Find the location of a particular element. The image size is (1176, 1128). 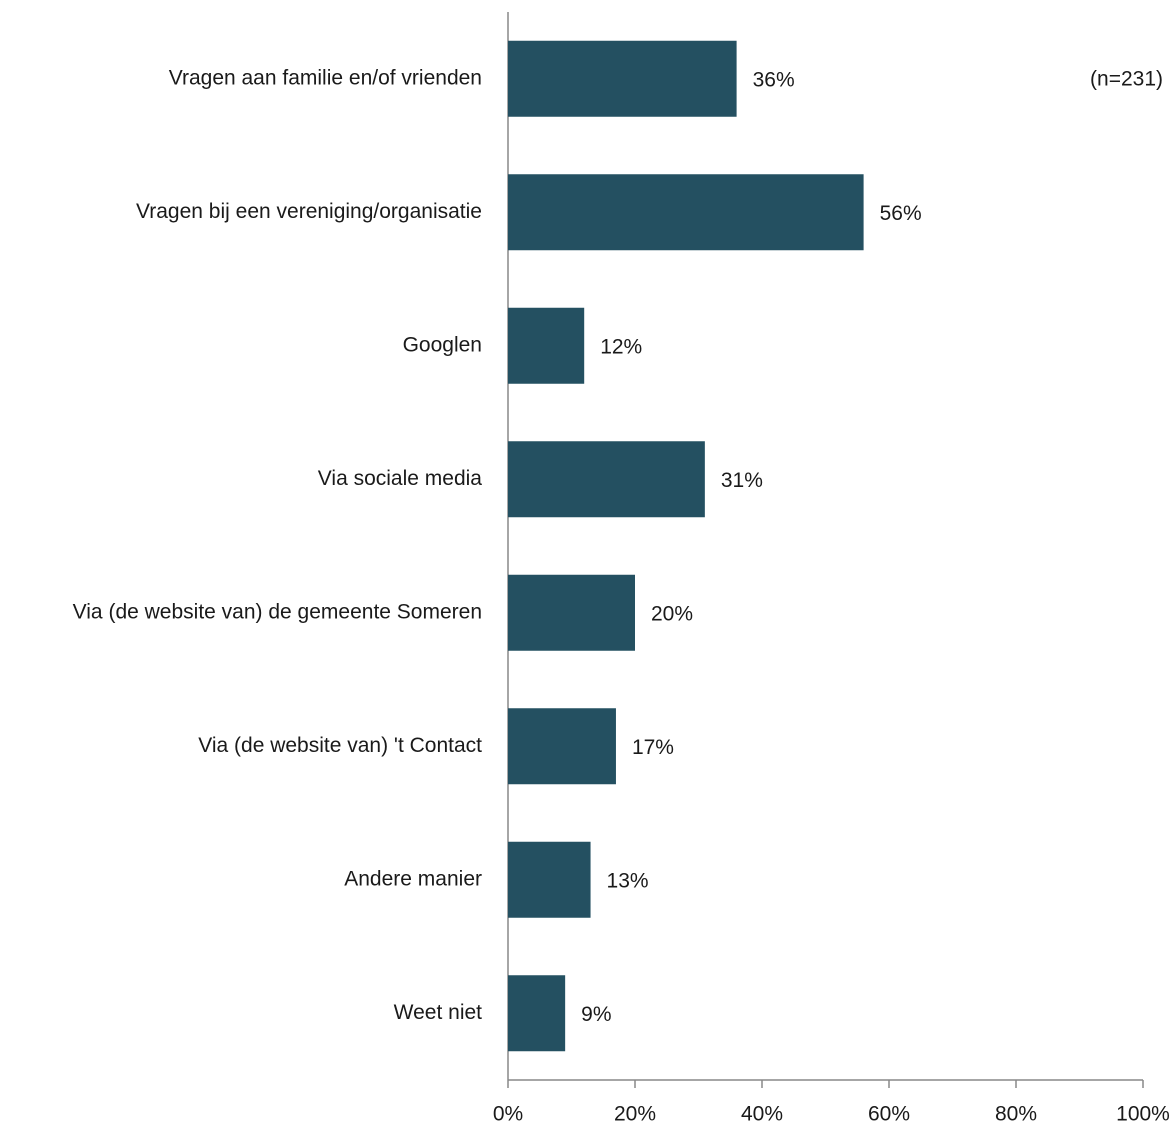

value-label: 9% is located at coordinates (596, 1014).